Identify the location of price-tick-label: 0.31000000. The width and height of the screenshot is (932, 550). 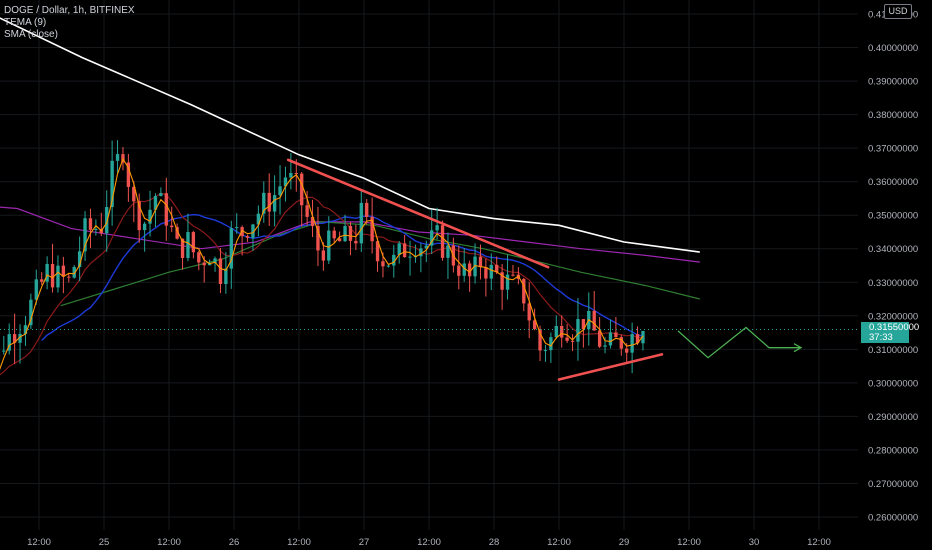
(893, 350).